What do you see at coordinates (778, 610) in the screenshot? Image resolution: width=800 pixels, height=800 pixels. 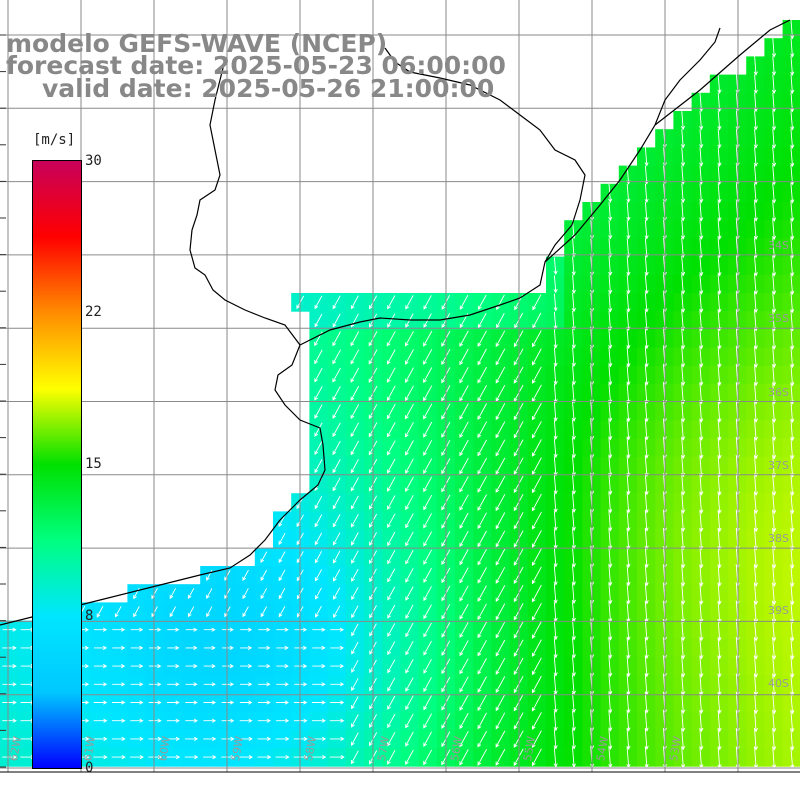 I see `lat-label: 39S` at bounding box center [778, 610].